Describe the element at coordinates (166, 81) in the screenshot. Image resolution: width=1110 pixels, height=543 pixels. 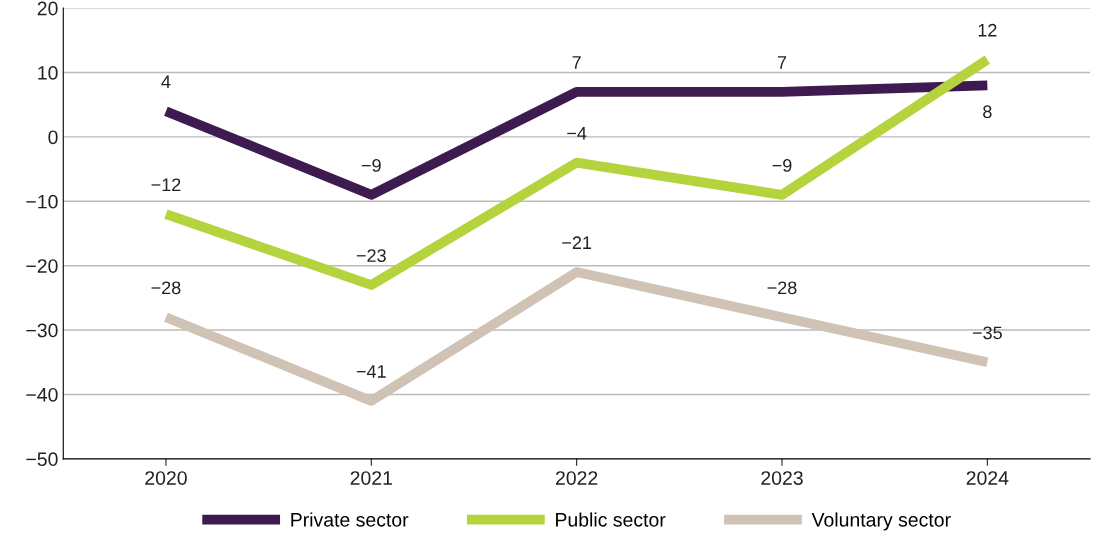
I see `data-label: 4` at that location.